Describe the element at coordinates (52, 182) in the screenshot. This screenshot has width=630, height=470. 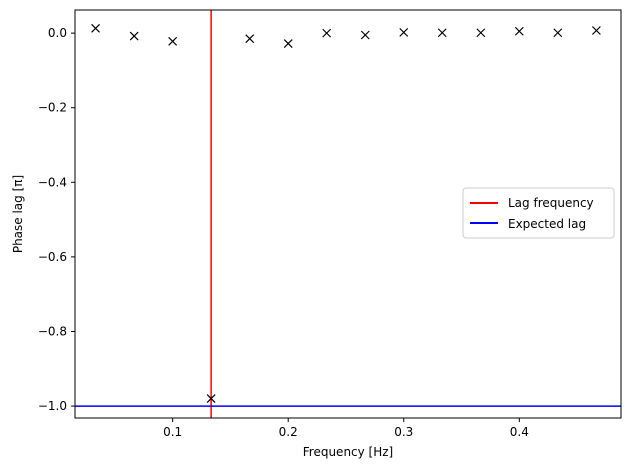
I see `y-tick-label: −0.4` at that location.